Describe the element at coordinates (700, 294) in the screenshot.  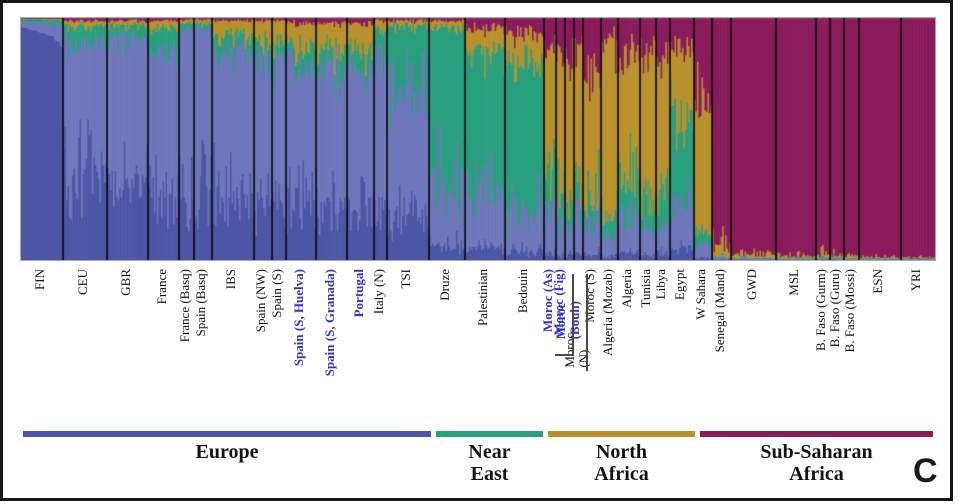
I see `population-label-27: W Sahara` at that location.